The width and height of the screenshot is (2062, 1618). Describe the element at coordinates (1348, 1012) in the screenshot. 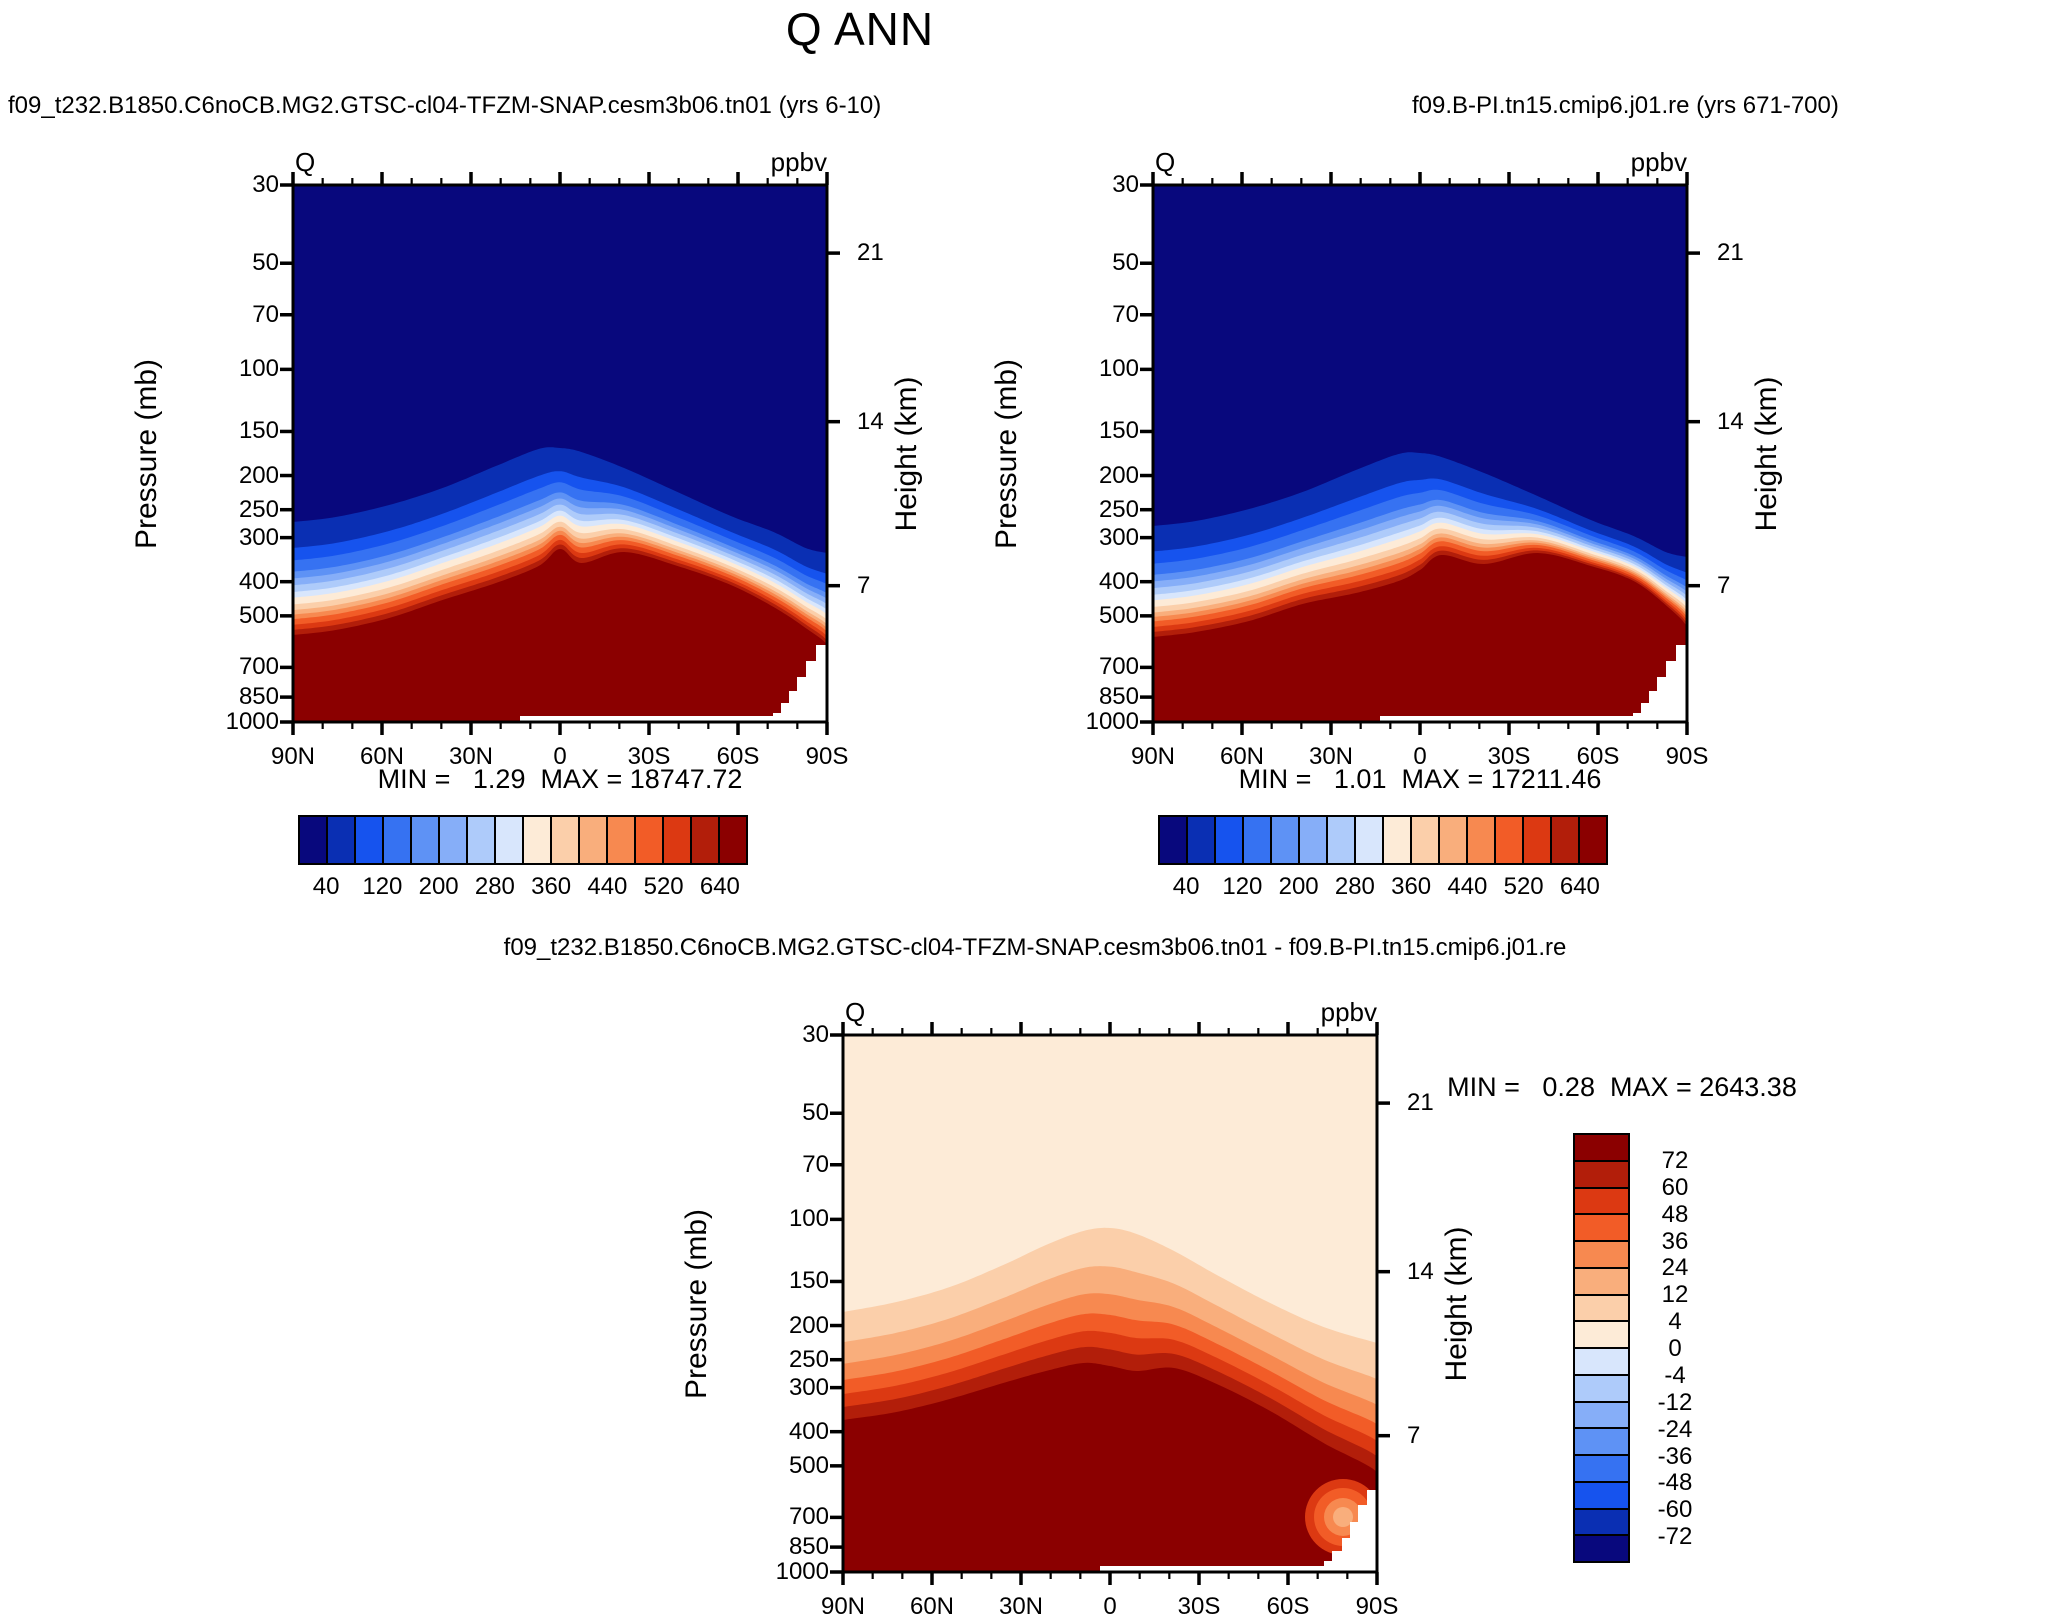

I see `units-label-diff: ppbv` at that location.